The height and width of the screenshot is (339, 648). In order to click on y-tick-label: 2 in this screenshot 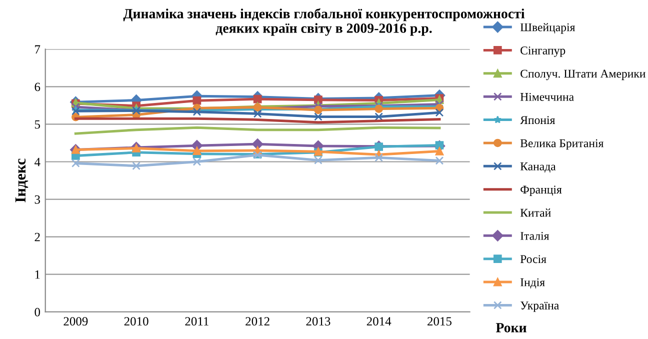, I will do `click(37, 237)`.